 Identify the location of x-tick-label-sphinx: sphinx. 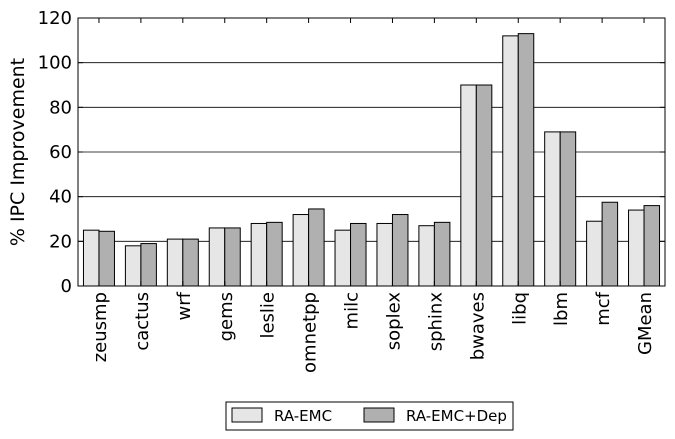
(435, 322).